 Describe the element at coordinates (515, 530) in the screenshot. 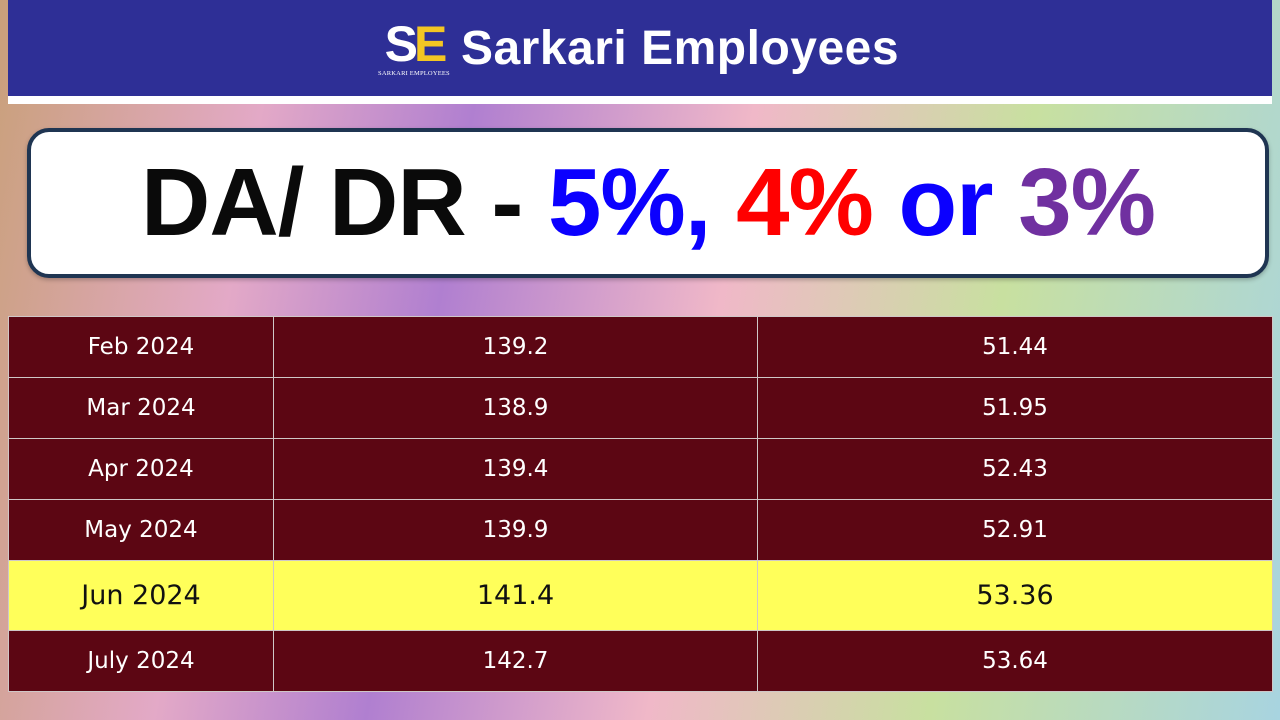

I see `index-cell: 139.9` at that location.